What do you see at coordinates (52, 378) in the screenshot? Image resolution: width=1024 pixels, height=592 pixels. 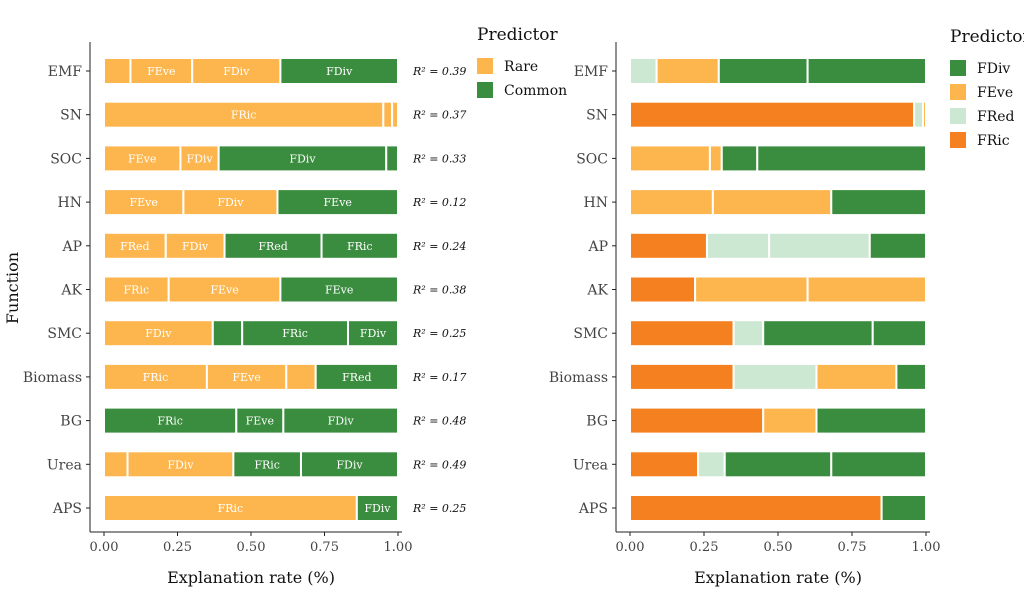 I see `y-tick-label: Biomass` at bounding box center [52, 378].